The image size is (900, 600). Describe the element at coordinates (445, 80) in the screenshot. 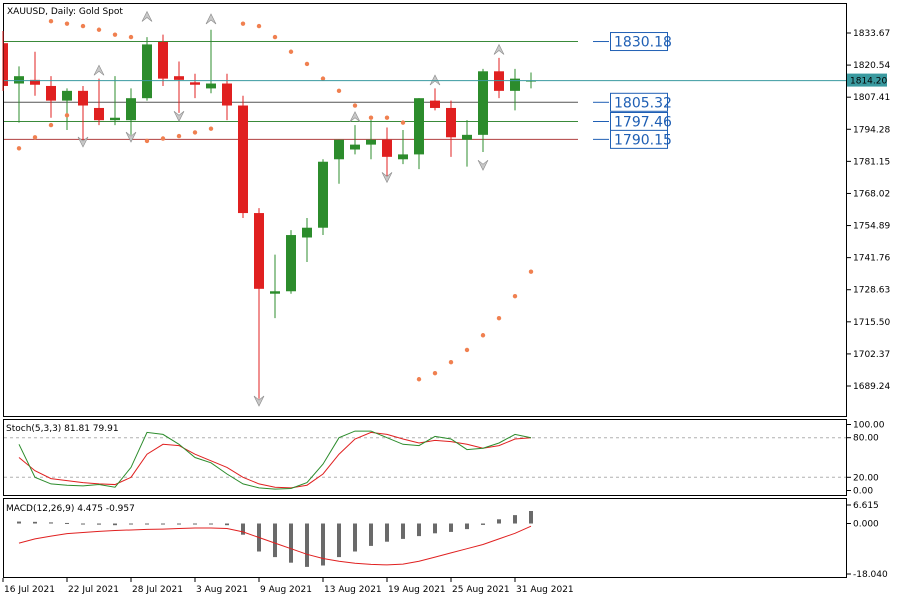

I see `current-price: 1814.20` at that location.